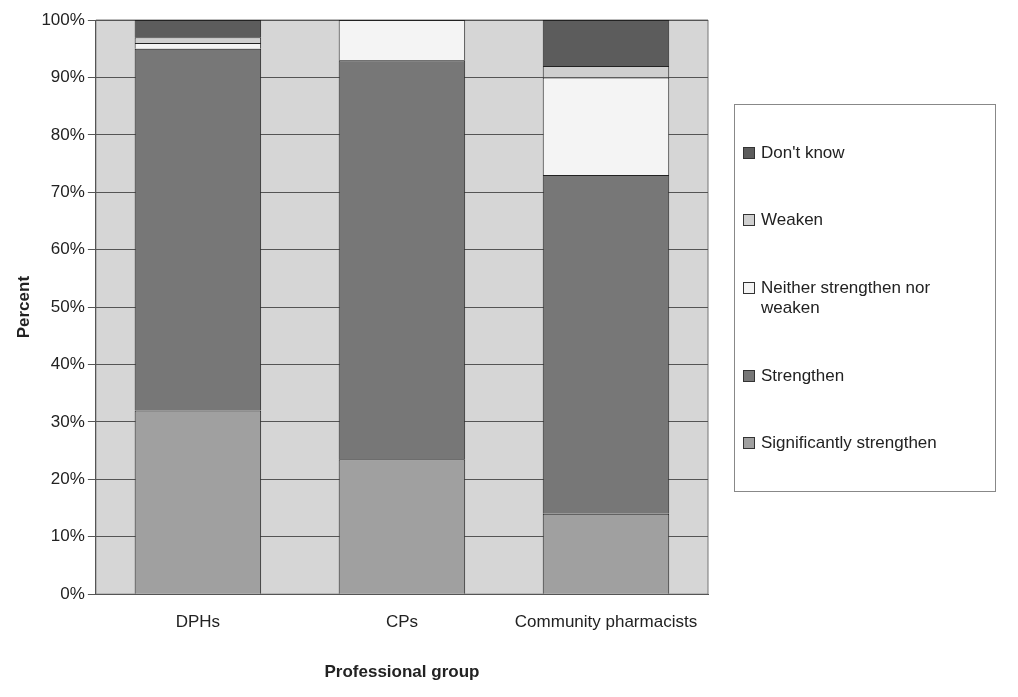 This screenshot has height=697, width=1018. I want to click on y-tick-label: 80%, so click(67, 134).